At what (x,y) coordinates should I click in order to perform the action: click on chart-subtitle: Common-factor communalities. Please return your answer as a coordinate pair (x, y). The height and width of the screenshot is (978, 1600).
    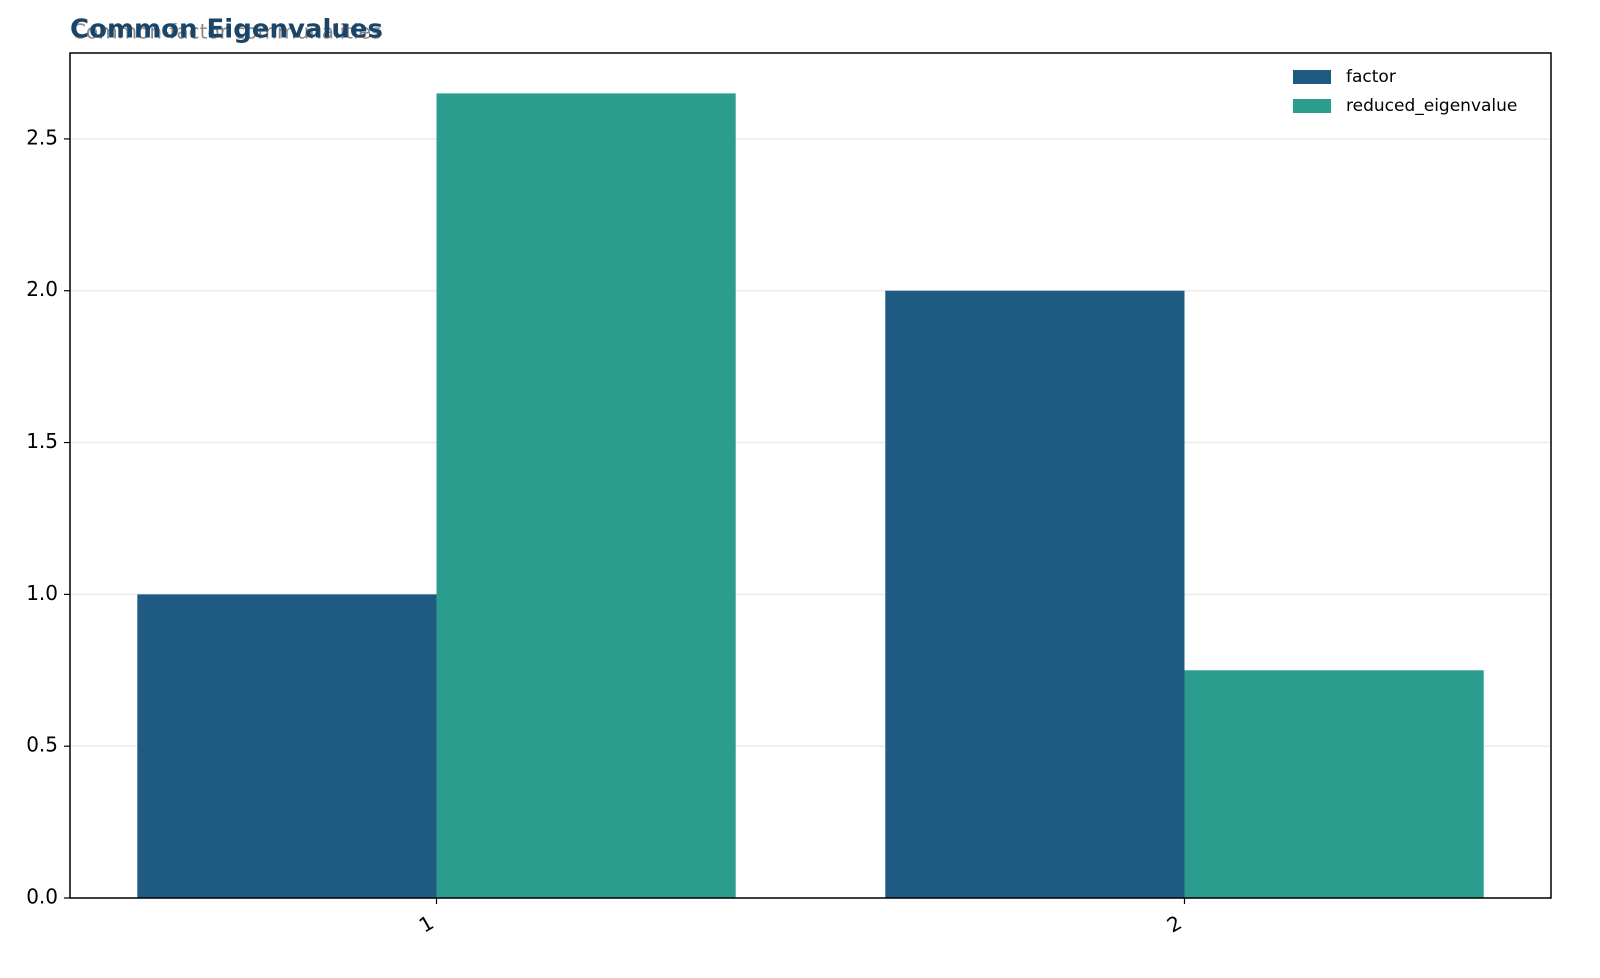
    Looking at the image, I should click on (226, 32).